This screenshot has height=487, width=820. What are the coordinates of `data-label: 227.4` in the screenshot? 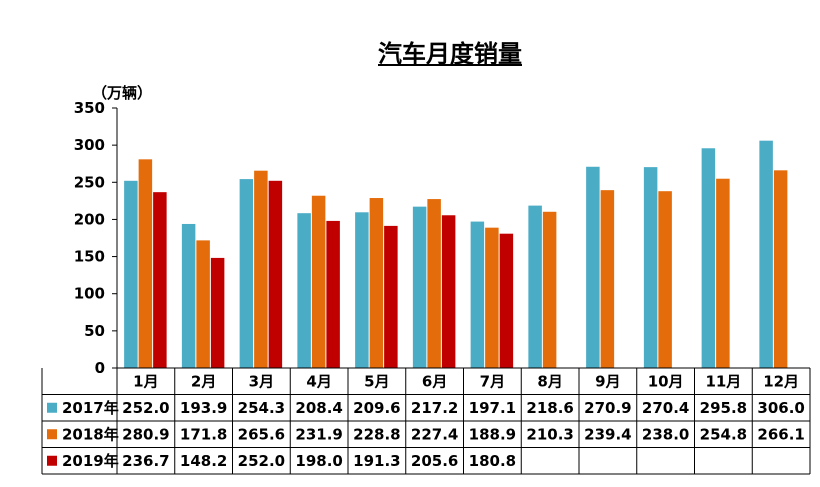 It's located at (434, 434).